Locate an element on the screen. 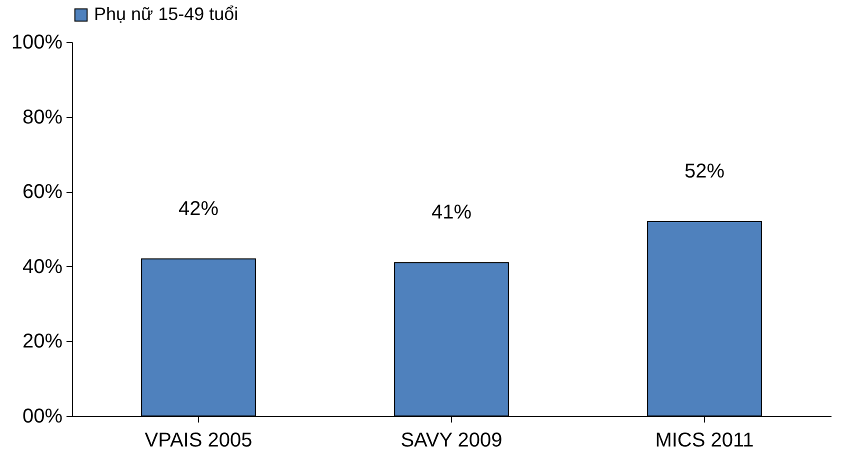  data-label: 52% is located at coordinates (704, 171).